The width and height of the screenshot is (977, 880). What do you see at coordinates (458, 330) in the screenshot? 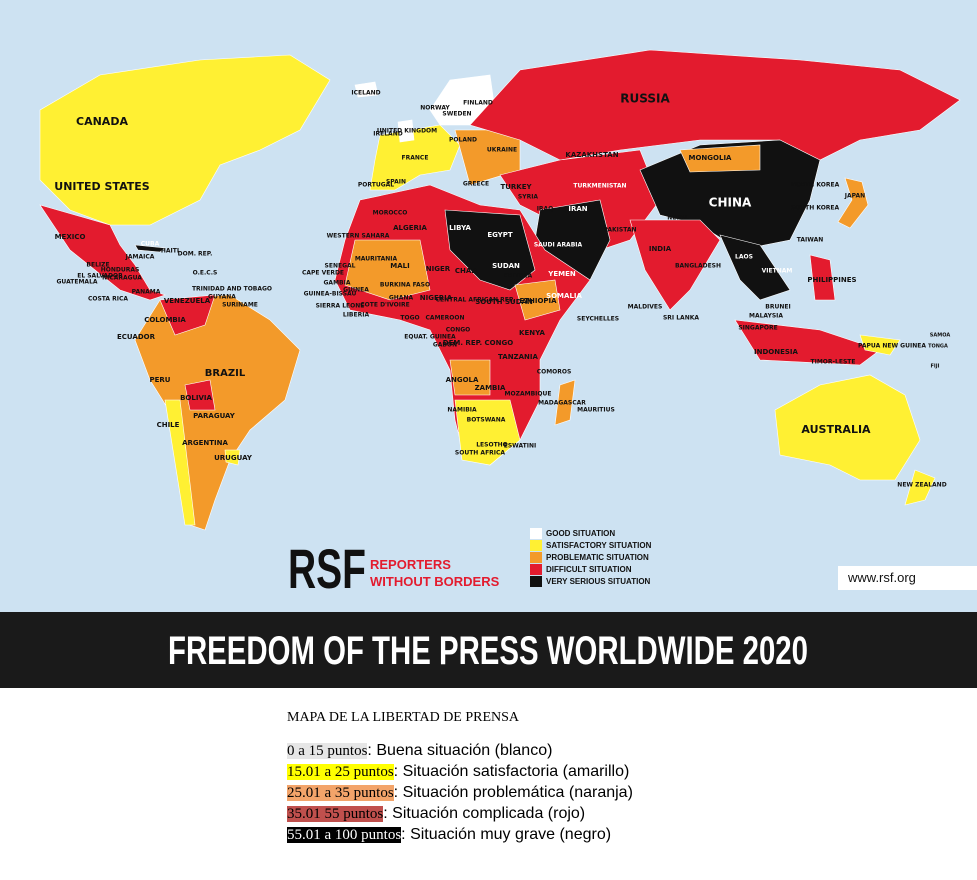
I see `country-label: CONGO` at bounding box center [458, 330].